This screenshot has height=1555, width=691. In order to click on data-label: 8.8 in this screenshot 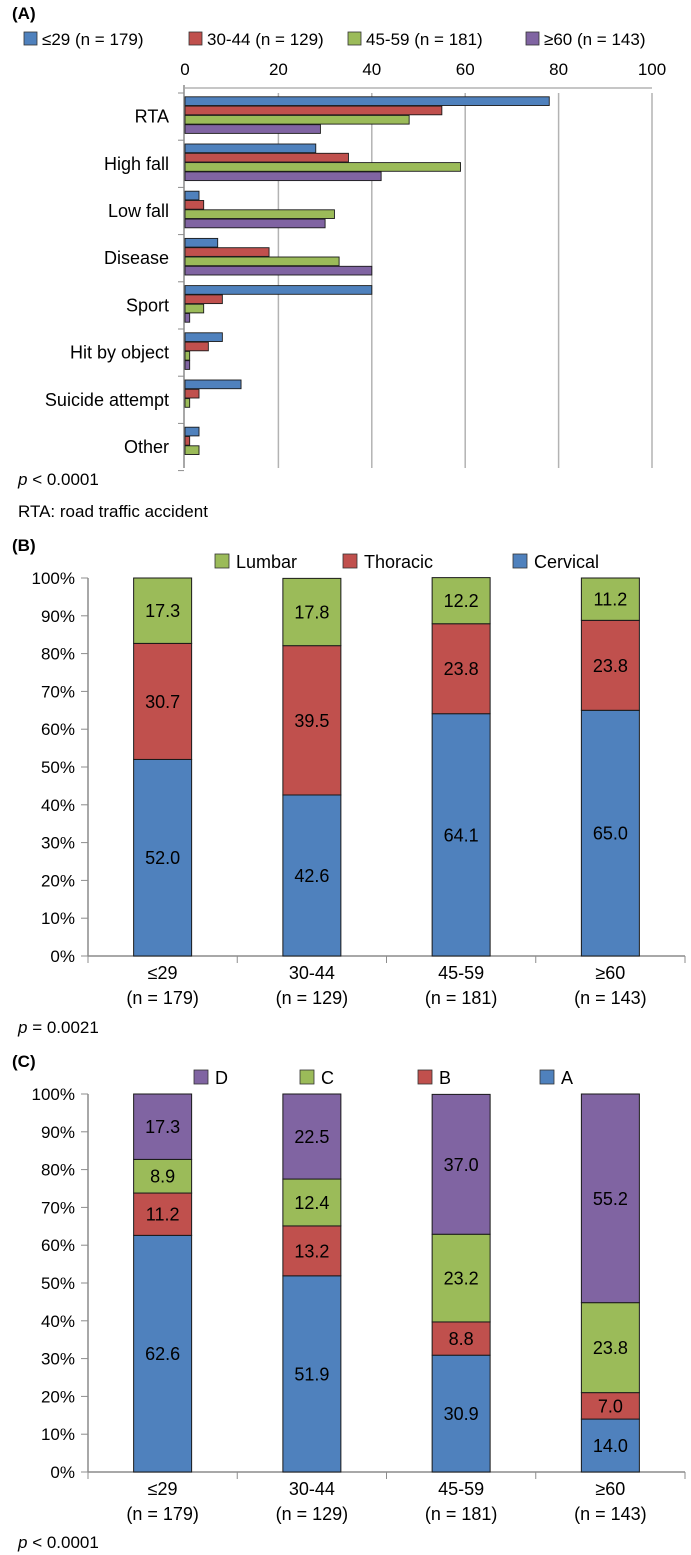, I will do `click(461, 1339)`.